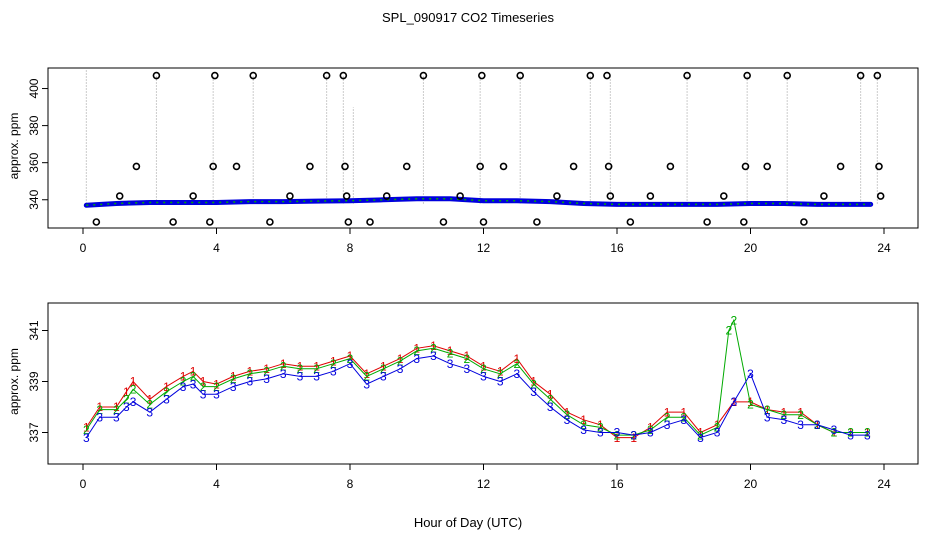  Describe the element at coordinates (617, 484) in the screenshot. I see `x-tick-label: 16` at that location.